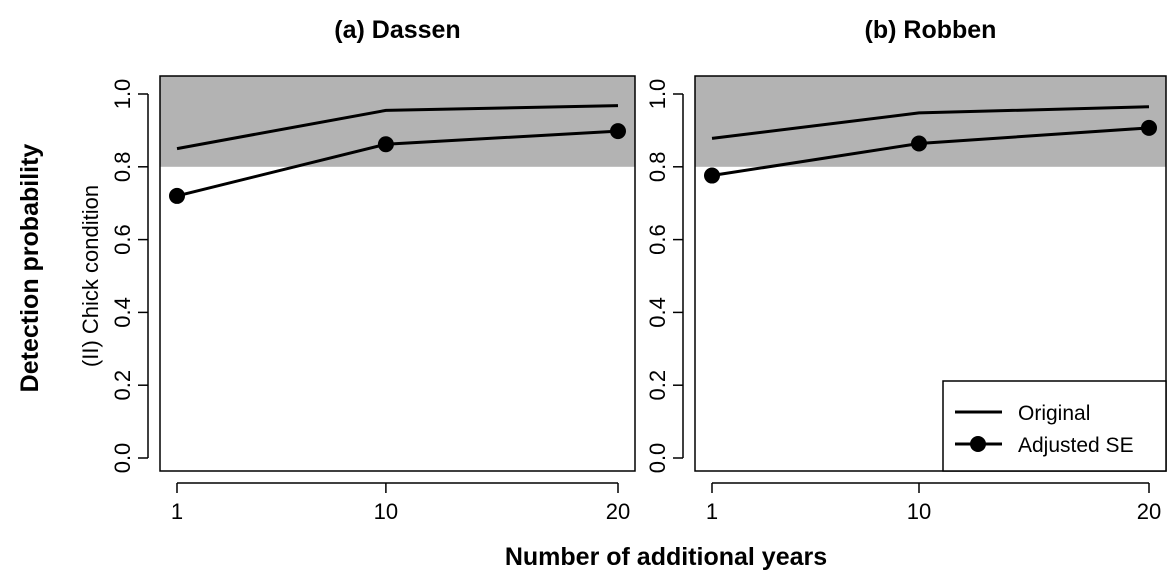 This screenshot has height=576, width=1172. Describe the element at coordinates (1054, 413) in the screenshot. I see `legend-original-label: Original` at that location.